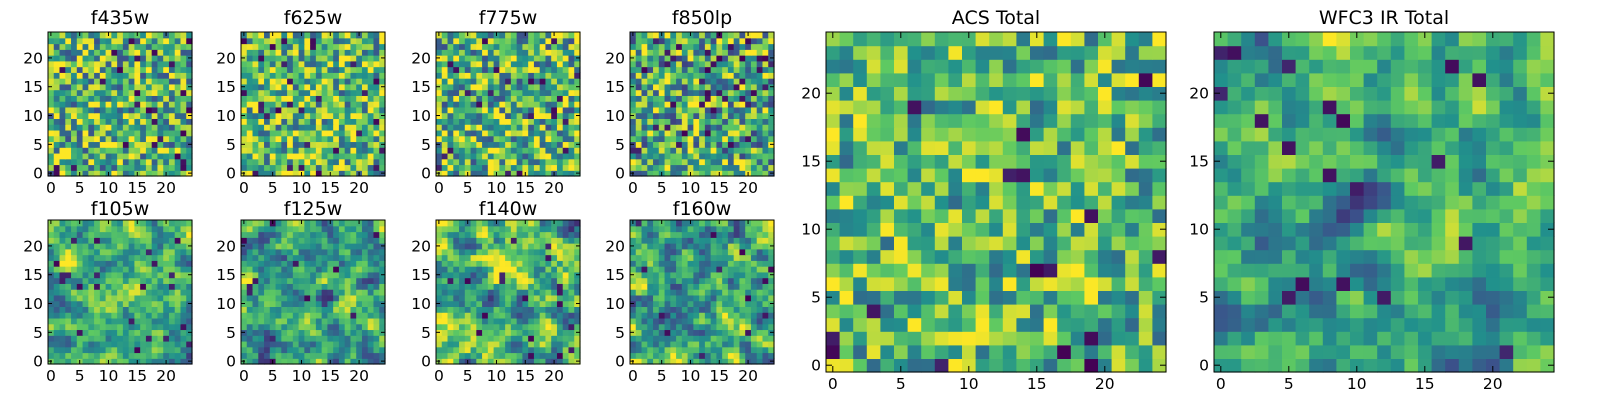 The width and height of the screenshot is (1600, 400). What do you see at coordinates (748, 188) in the screenshot?
I see `x-tick-label: 20` at bounding box center [748, 188].